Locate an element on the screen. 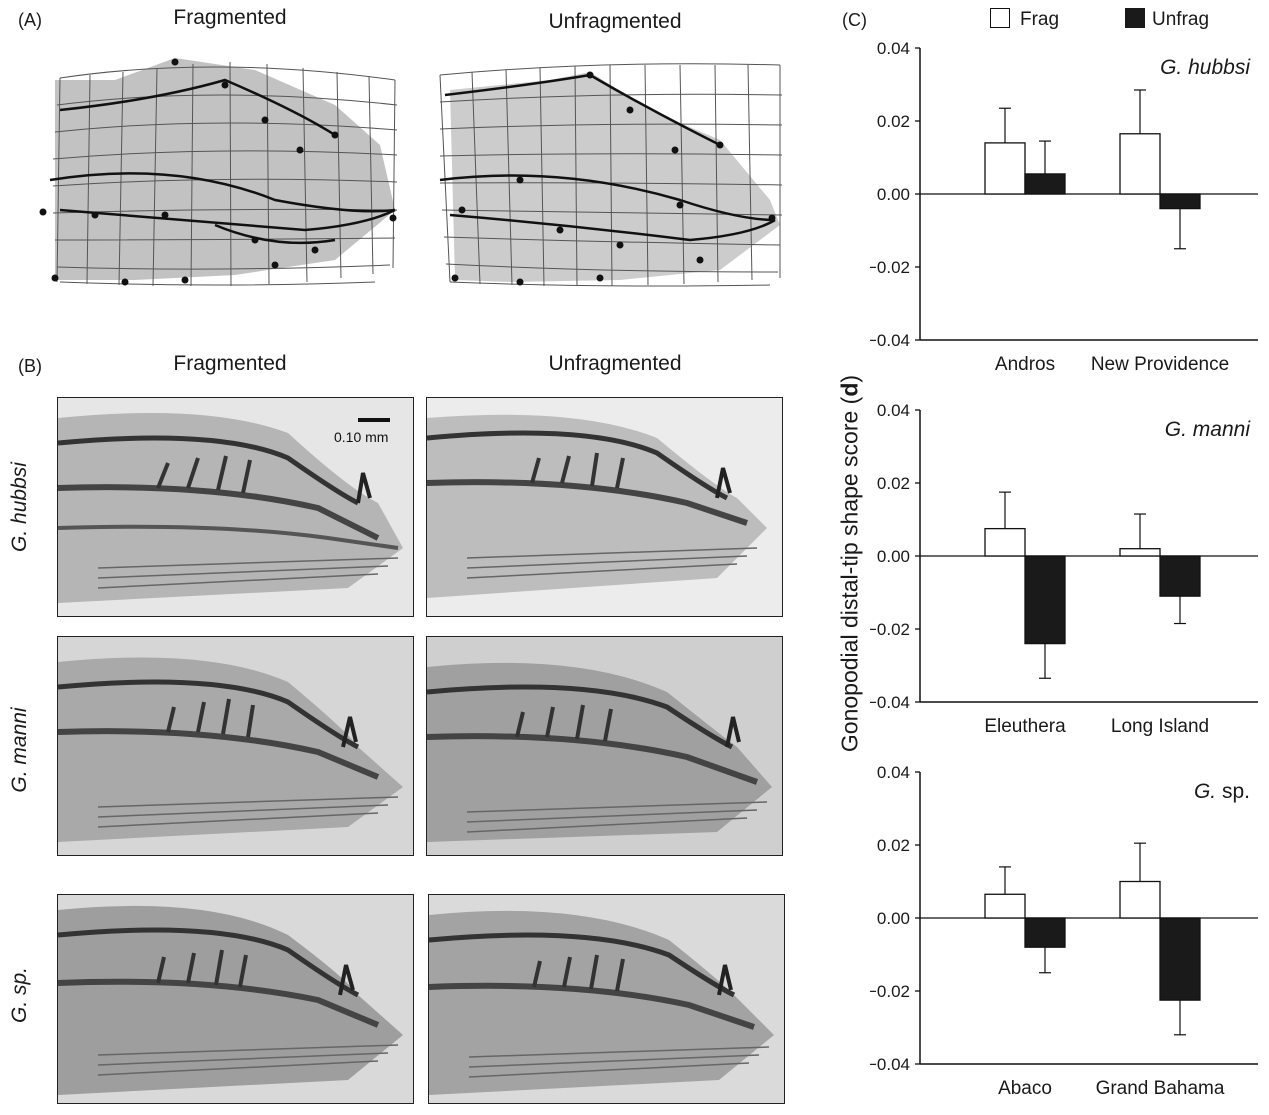 This screenshot has height=1115, width=1269. panel-a-fragmented-title: Fragmented is located at coordinates (230, 17).